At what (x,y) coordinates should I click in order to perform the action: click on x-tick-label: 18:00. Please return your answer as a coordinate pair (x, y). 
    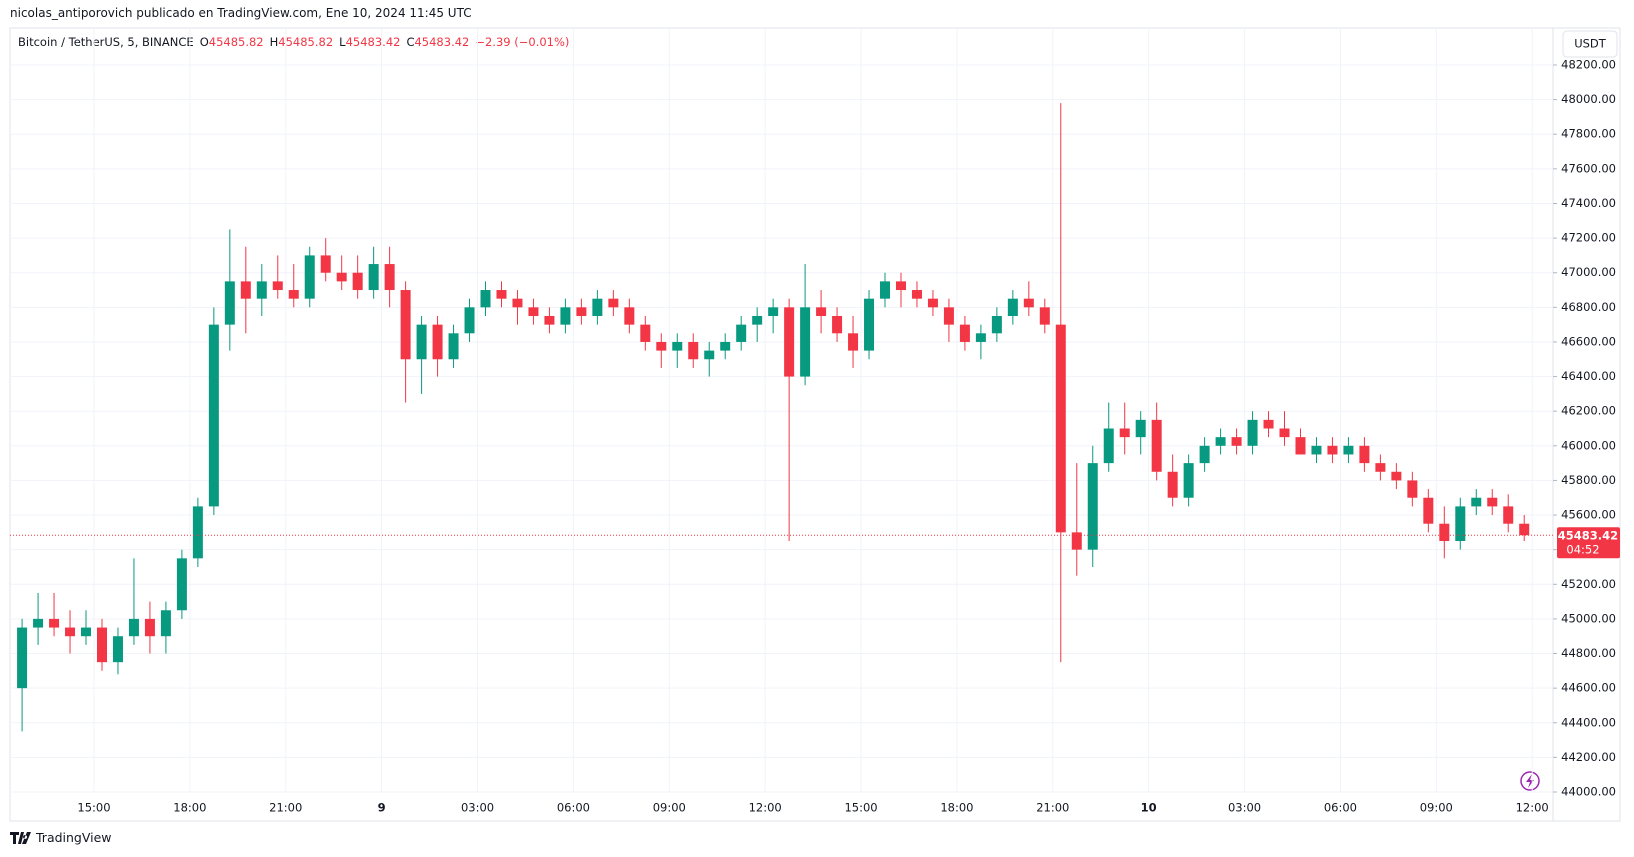
    Looking at the image, I should click on (956, 808).